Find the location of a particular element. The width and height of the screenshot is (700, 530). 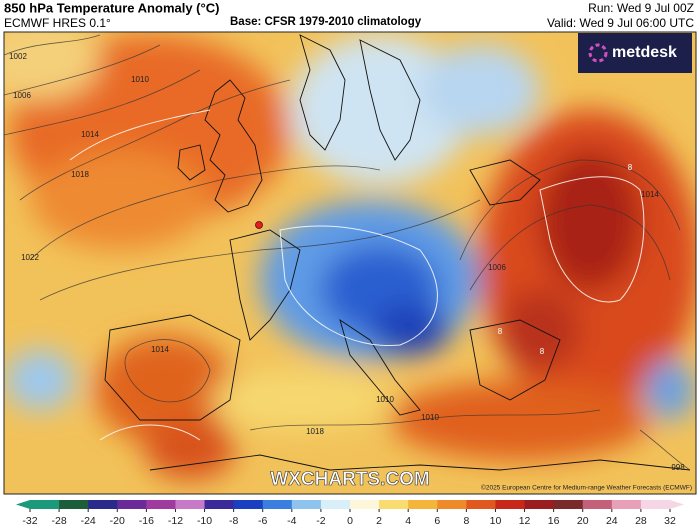

colorbar-tick-label: -20 is located at coordinates (117, 521).